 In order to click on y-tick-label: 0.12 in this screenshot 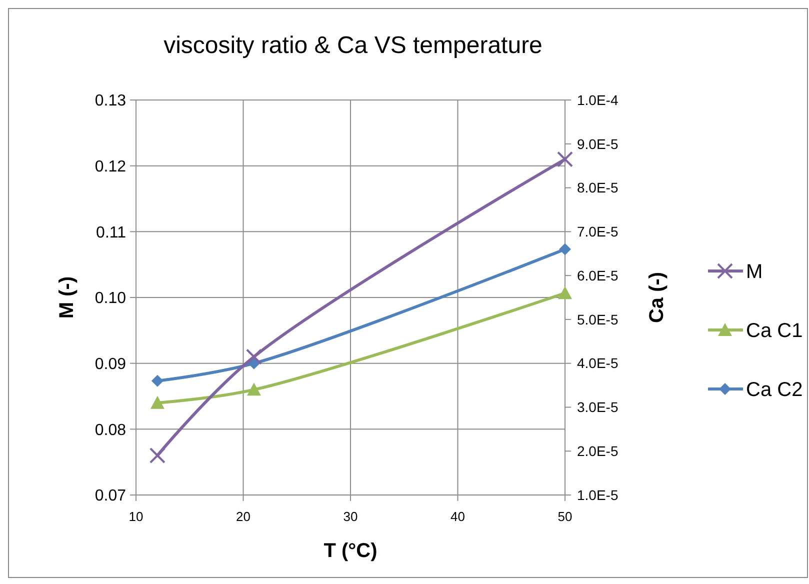, I will do `click(110, 167)`.